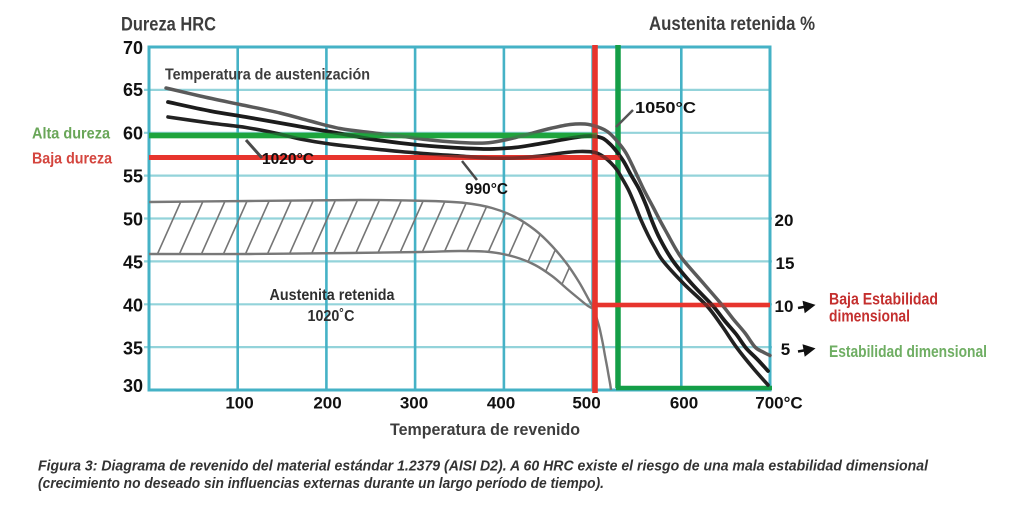 The height and width of the screenshot is (515, 1024). Describe the element at coordinates (332, 295) in the screenshot. I see `svg-text: Austenita retenida` at that location.